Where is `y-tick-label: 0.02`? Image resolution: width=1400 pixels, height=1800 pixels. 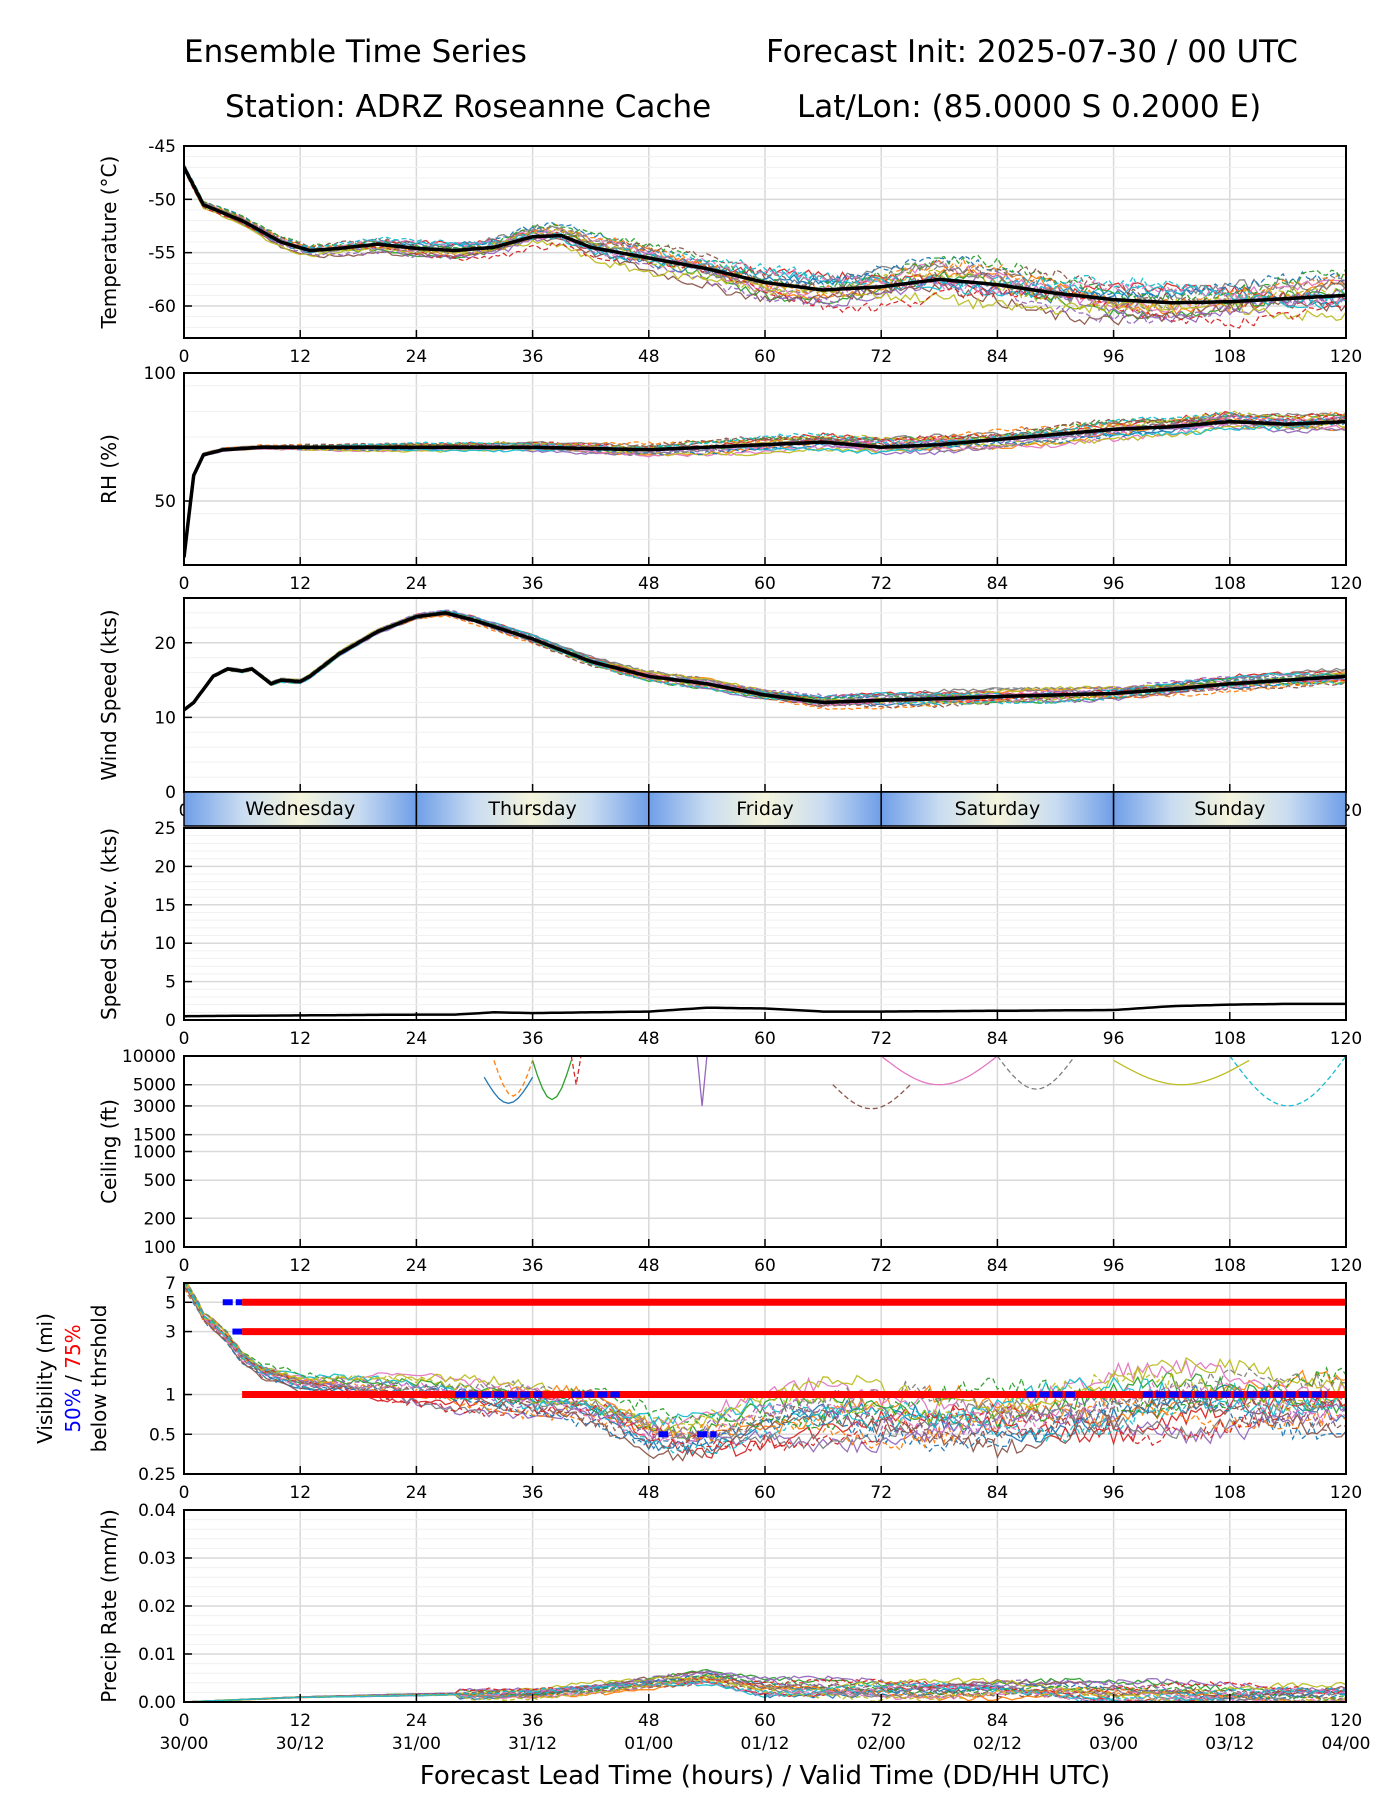 y-tick-label: 0.02 is located at coordinates (157, 1607).